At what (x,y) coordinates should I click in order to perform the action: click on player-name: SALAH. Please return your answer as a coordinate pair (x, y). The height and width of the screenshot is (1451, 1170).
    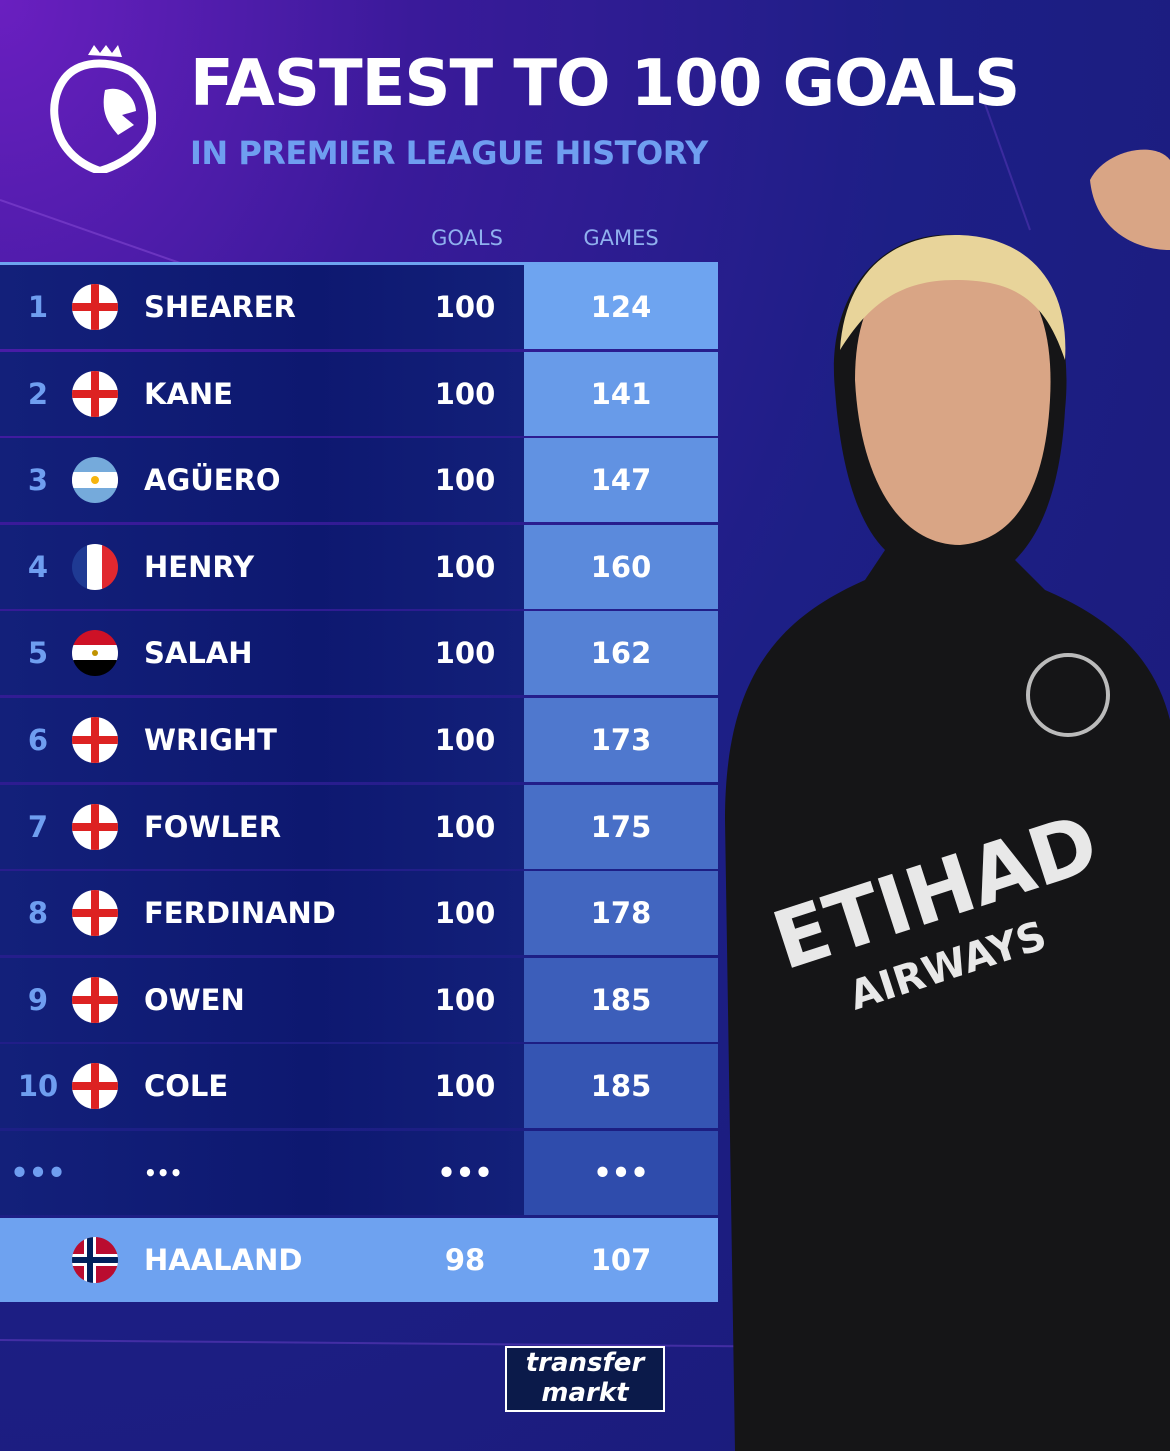
    Looking at the image, I should click on (198, 653).